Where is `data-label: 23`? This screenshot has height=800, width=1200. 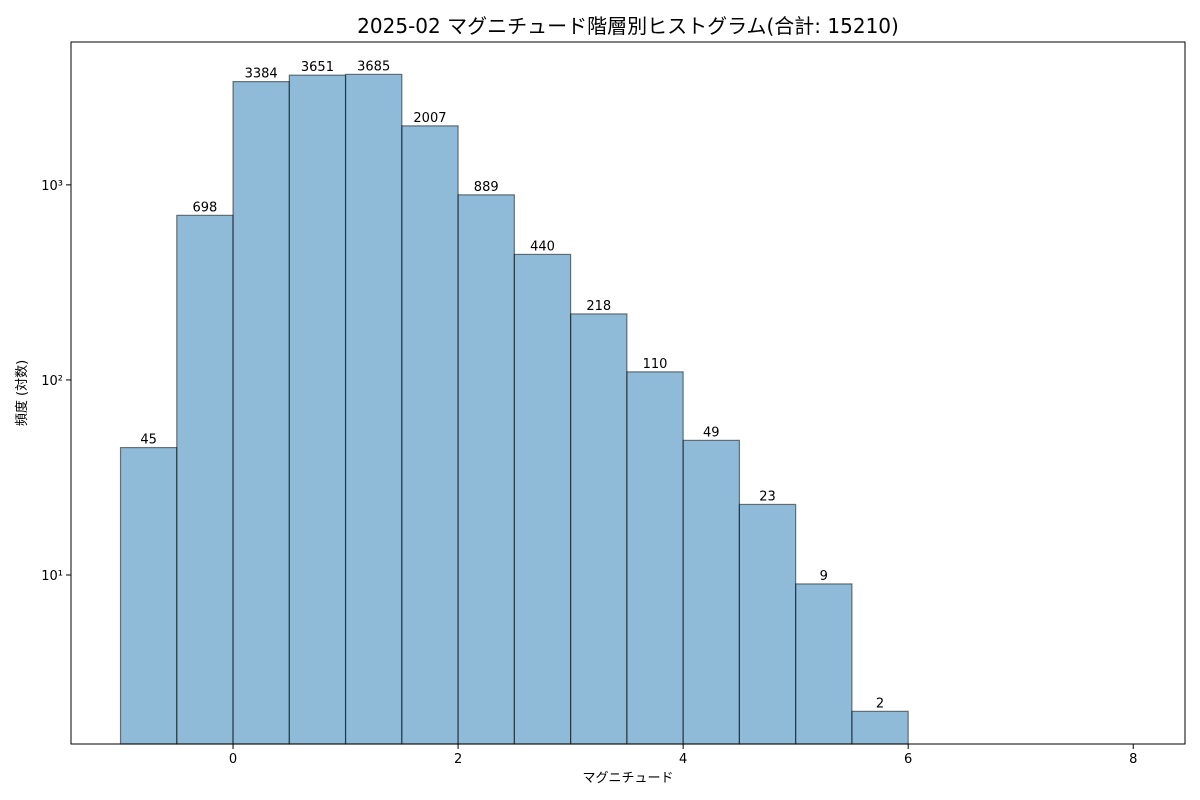
data-label: 23 is located at coordinates (767, 496).